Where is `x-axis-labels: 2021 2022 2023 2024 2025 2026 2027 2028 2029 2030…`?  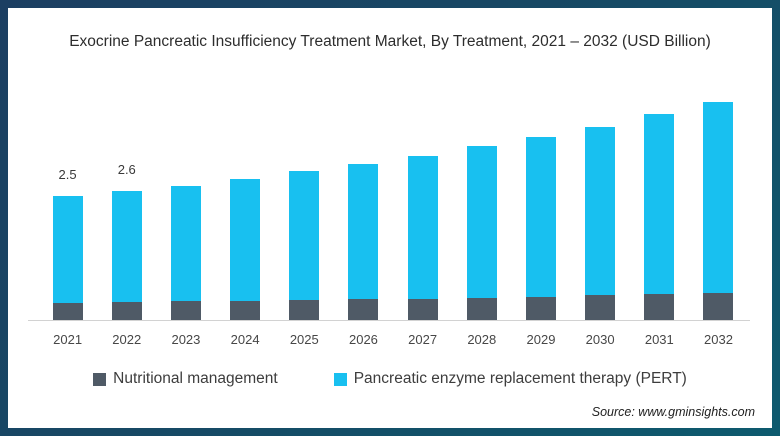
x-axis-labels: 2021 2022 2023 2024 2025 2026 2027 2028 2029 2030… is located at coordinates (393, 339).